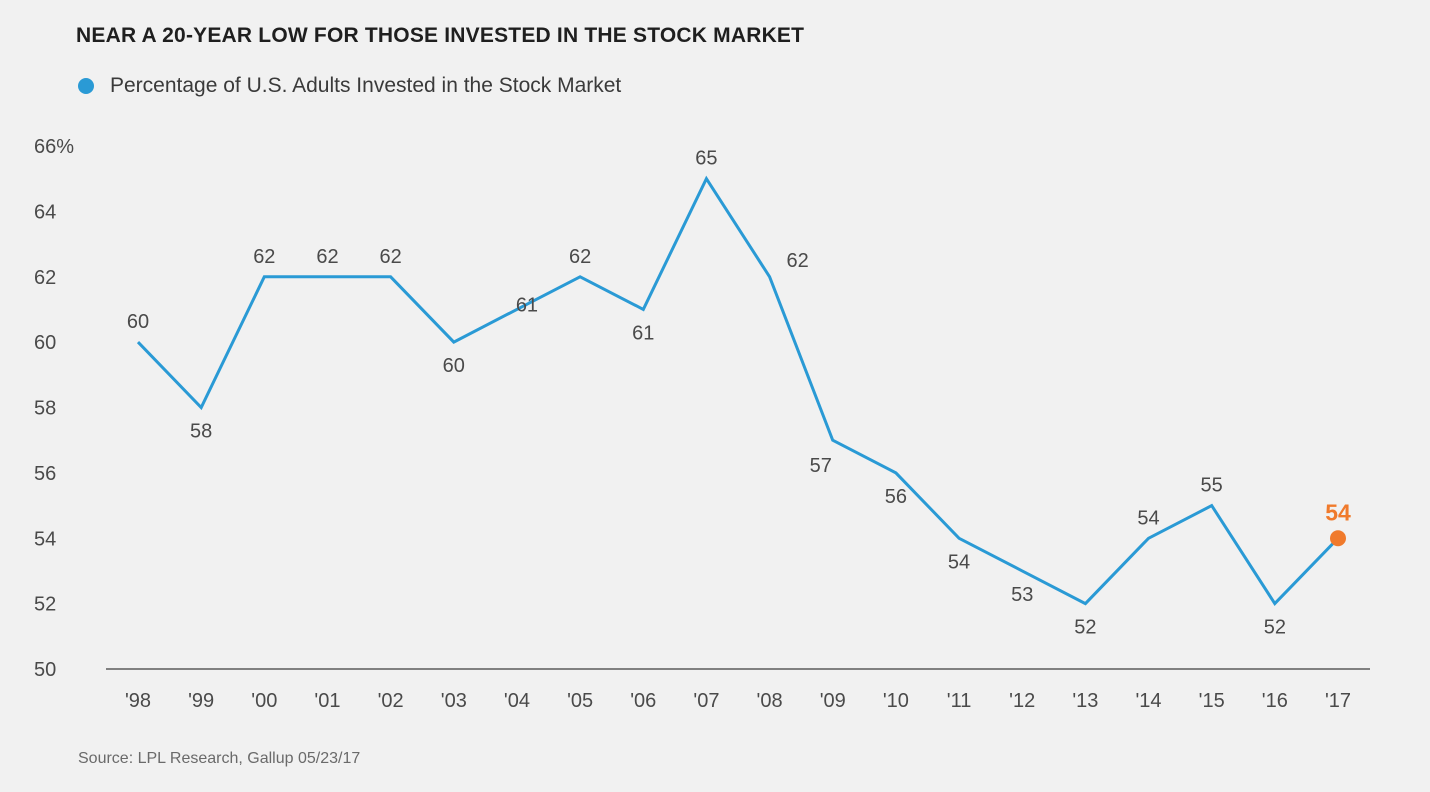  Describe the element at coordinates (1338, 538) in the screenshot. I see `highlight-point` at that location.